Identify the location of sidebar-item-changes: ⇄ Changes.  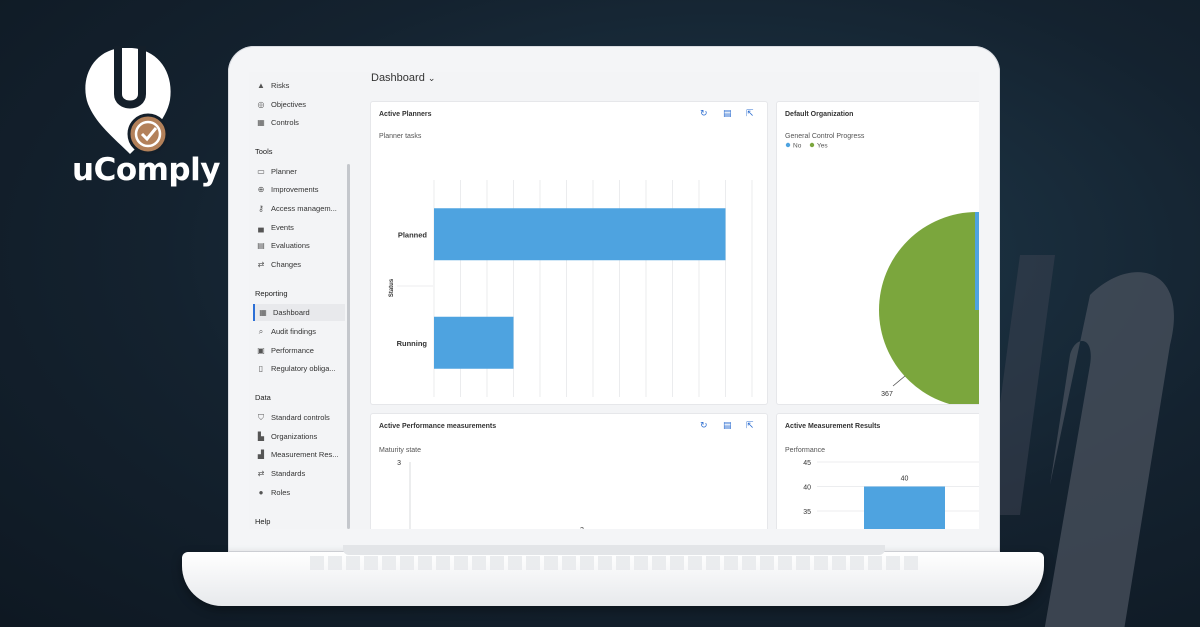
(299, 264).